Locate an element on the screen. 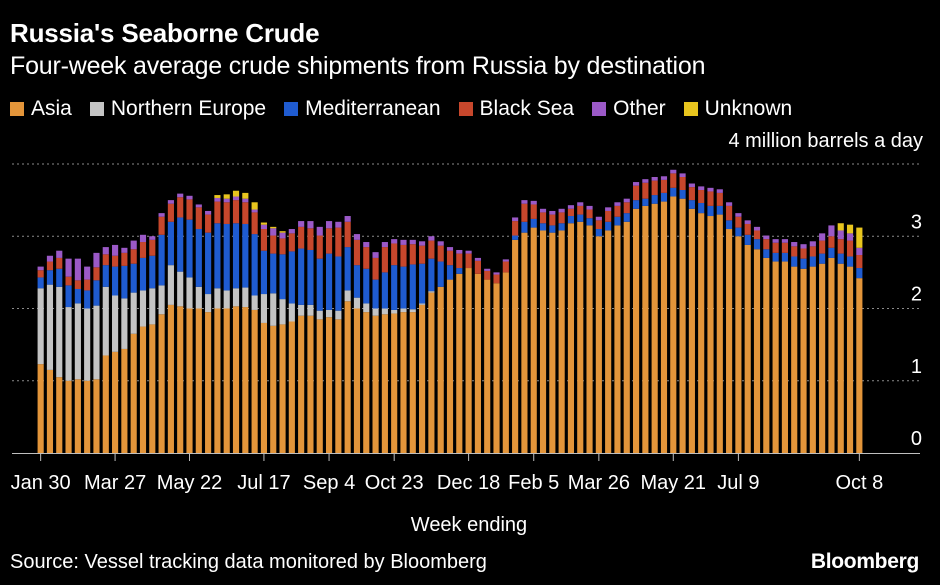 The height and width of the screenshot is (585, 940). legend-swatch is located at coordinates (17, 109).